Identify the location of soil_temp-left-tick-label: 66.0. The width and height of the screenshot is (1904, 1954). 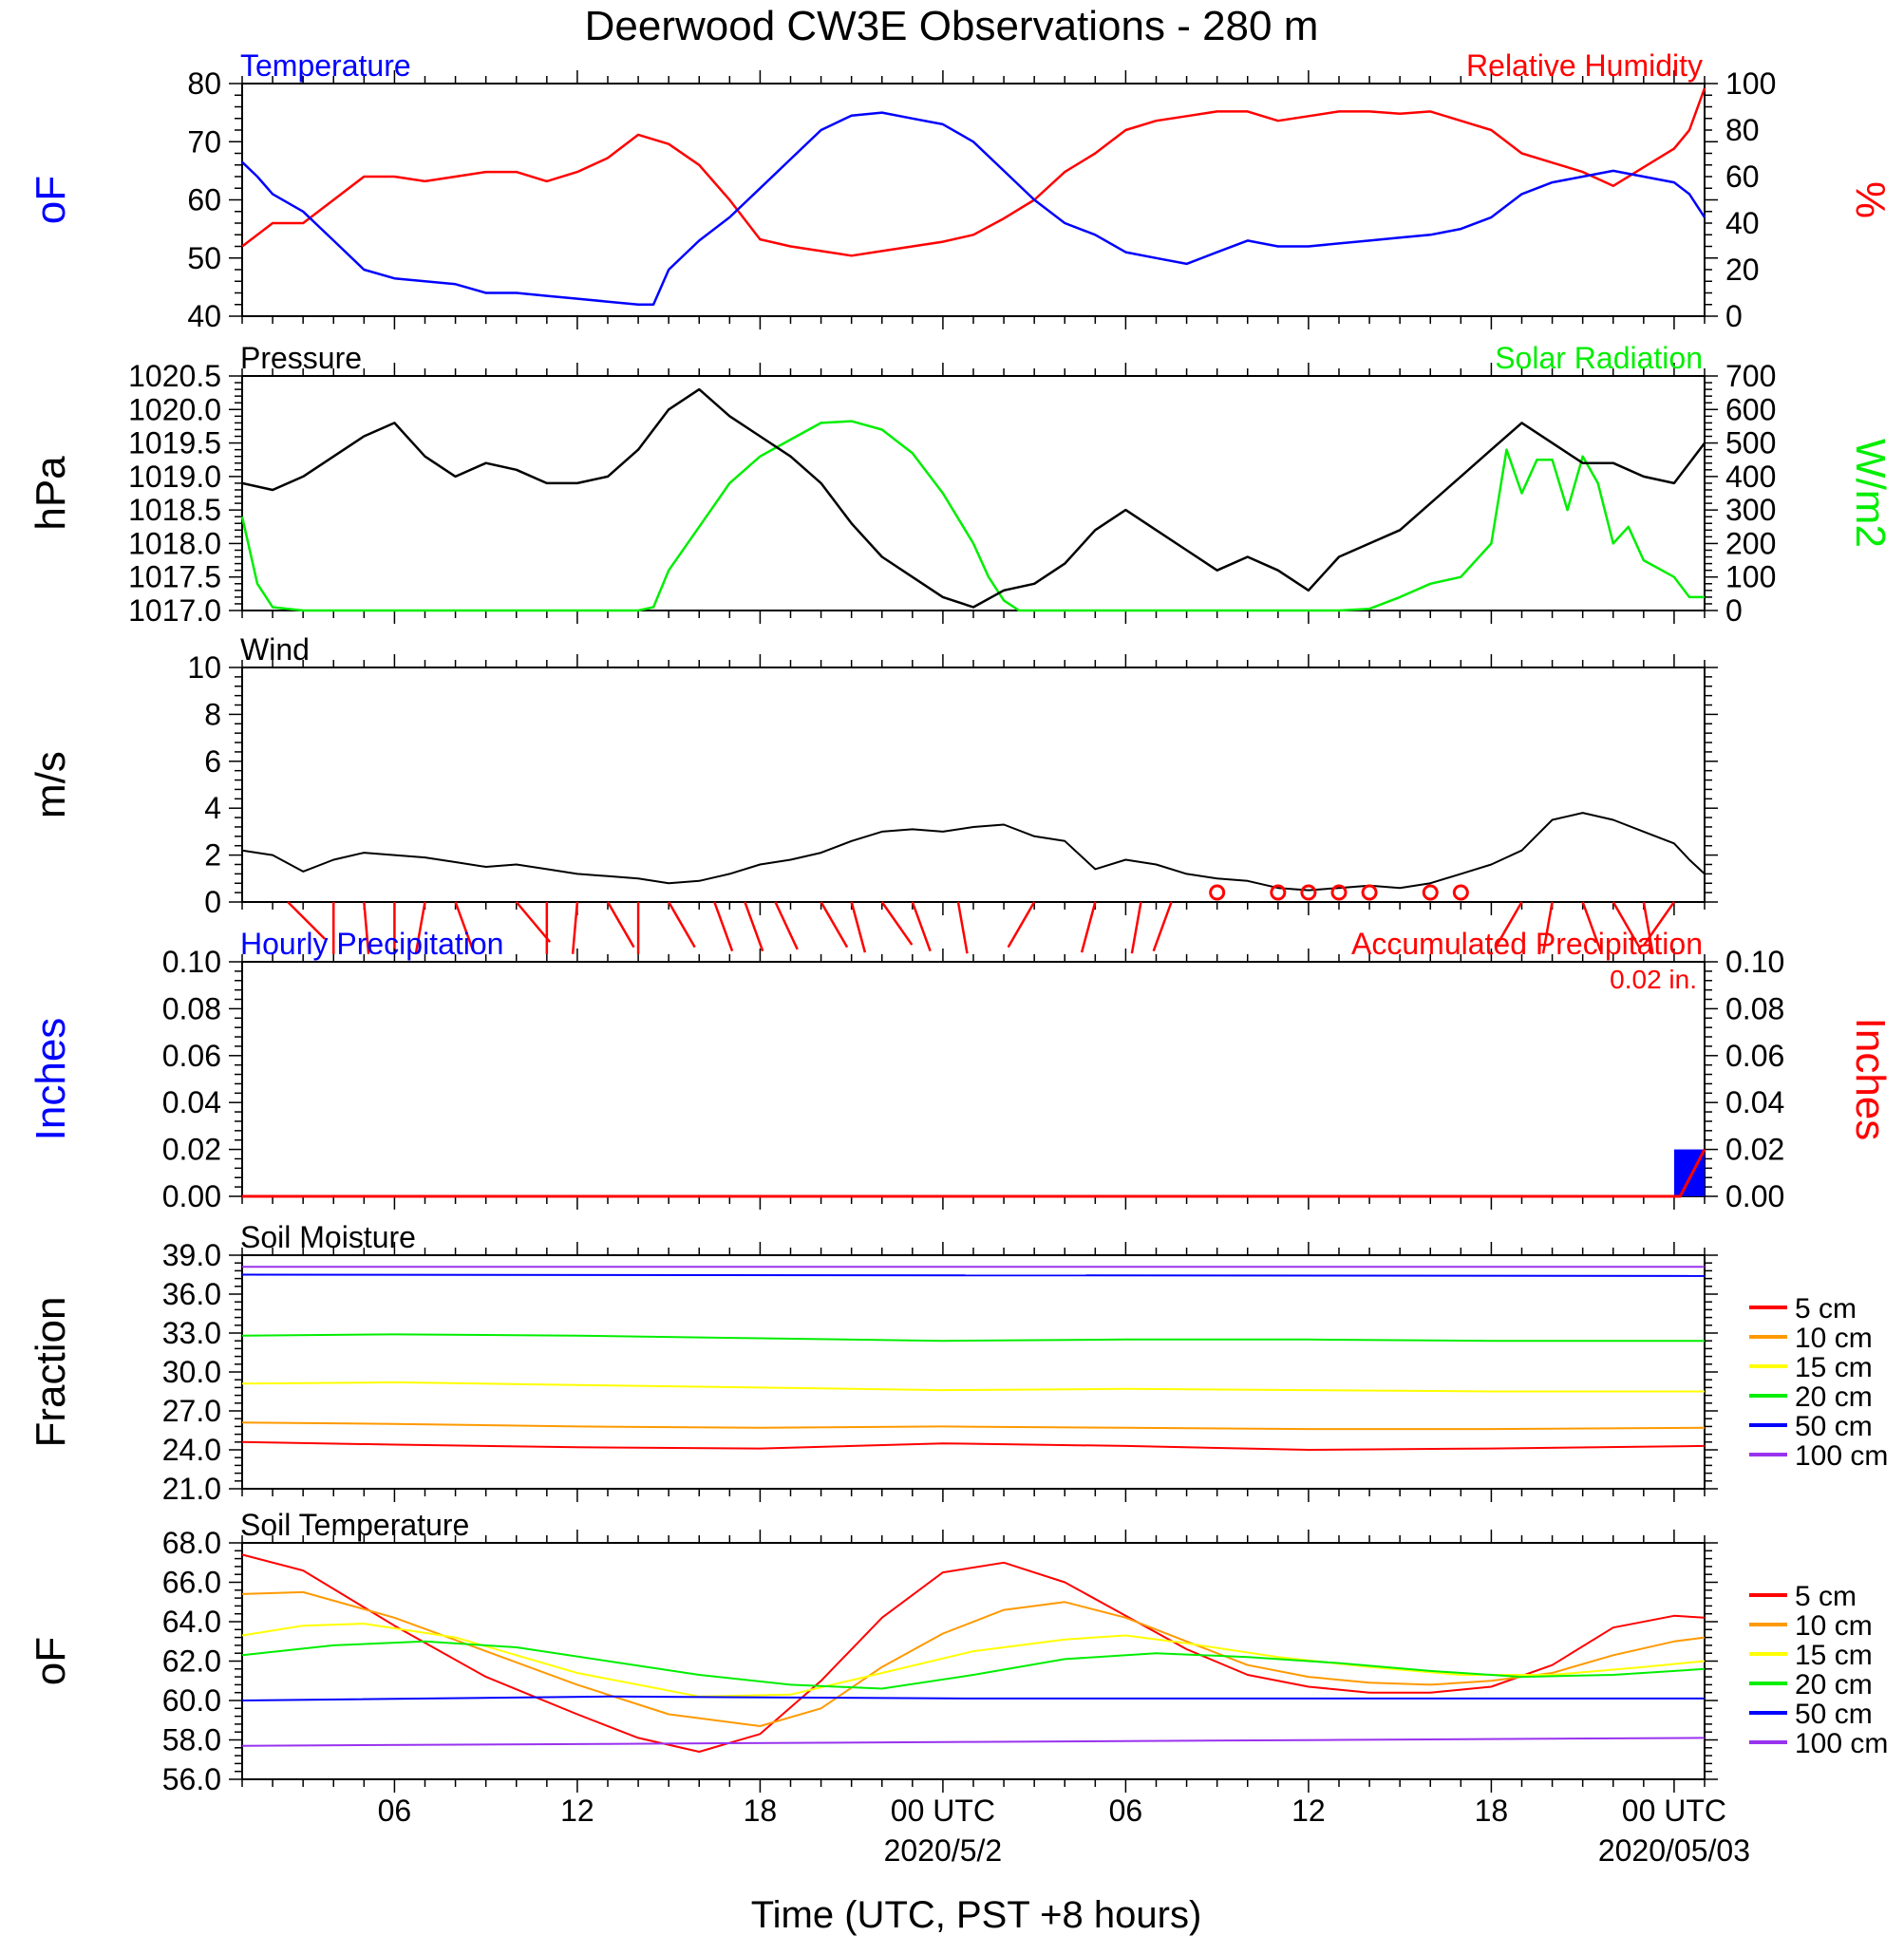
(192, 1583).